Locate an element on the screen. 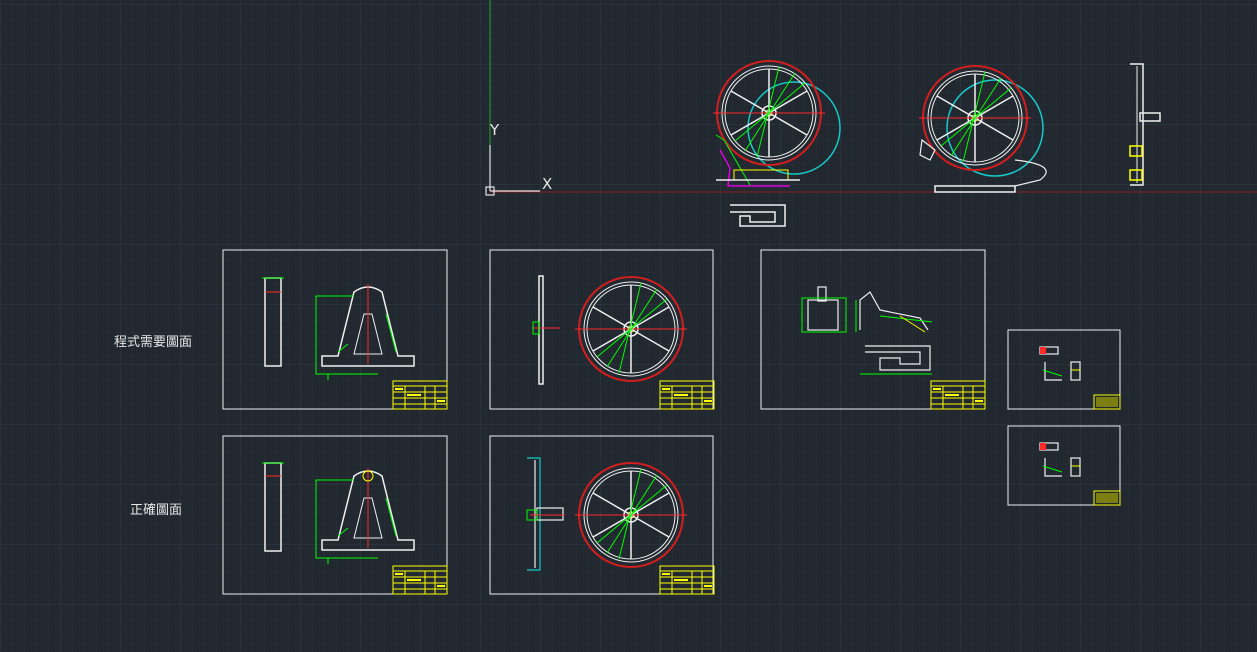  ucs-y-label: Y is located at coordinates (495, 130).